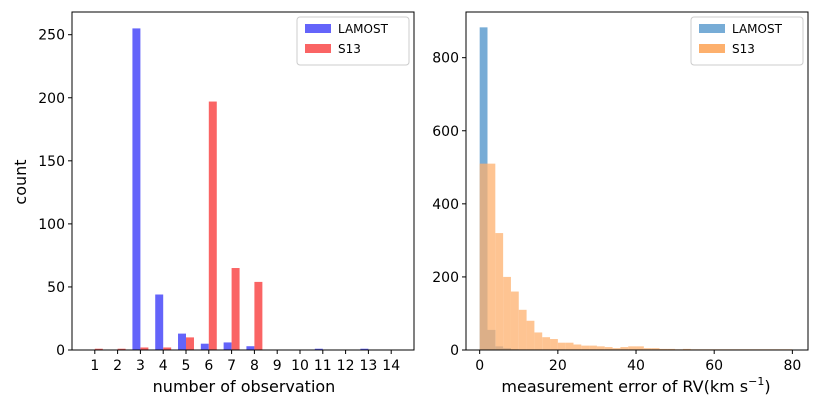 The width and height of the screenshot is (830, 420). I want to click on right-x-axis-label: measurement error of RV(km s−1), so click(635, 385).